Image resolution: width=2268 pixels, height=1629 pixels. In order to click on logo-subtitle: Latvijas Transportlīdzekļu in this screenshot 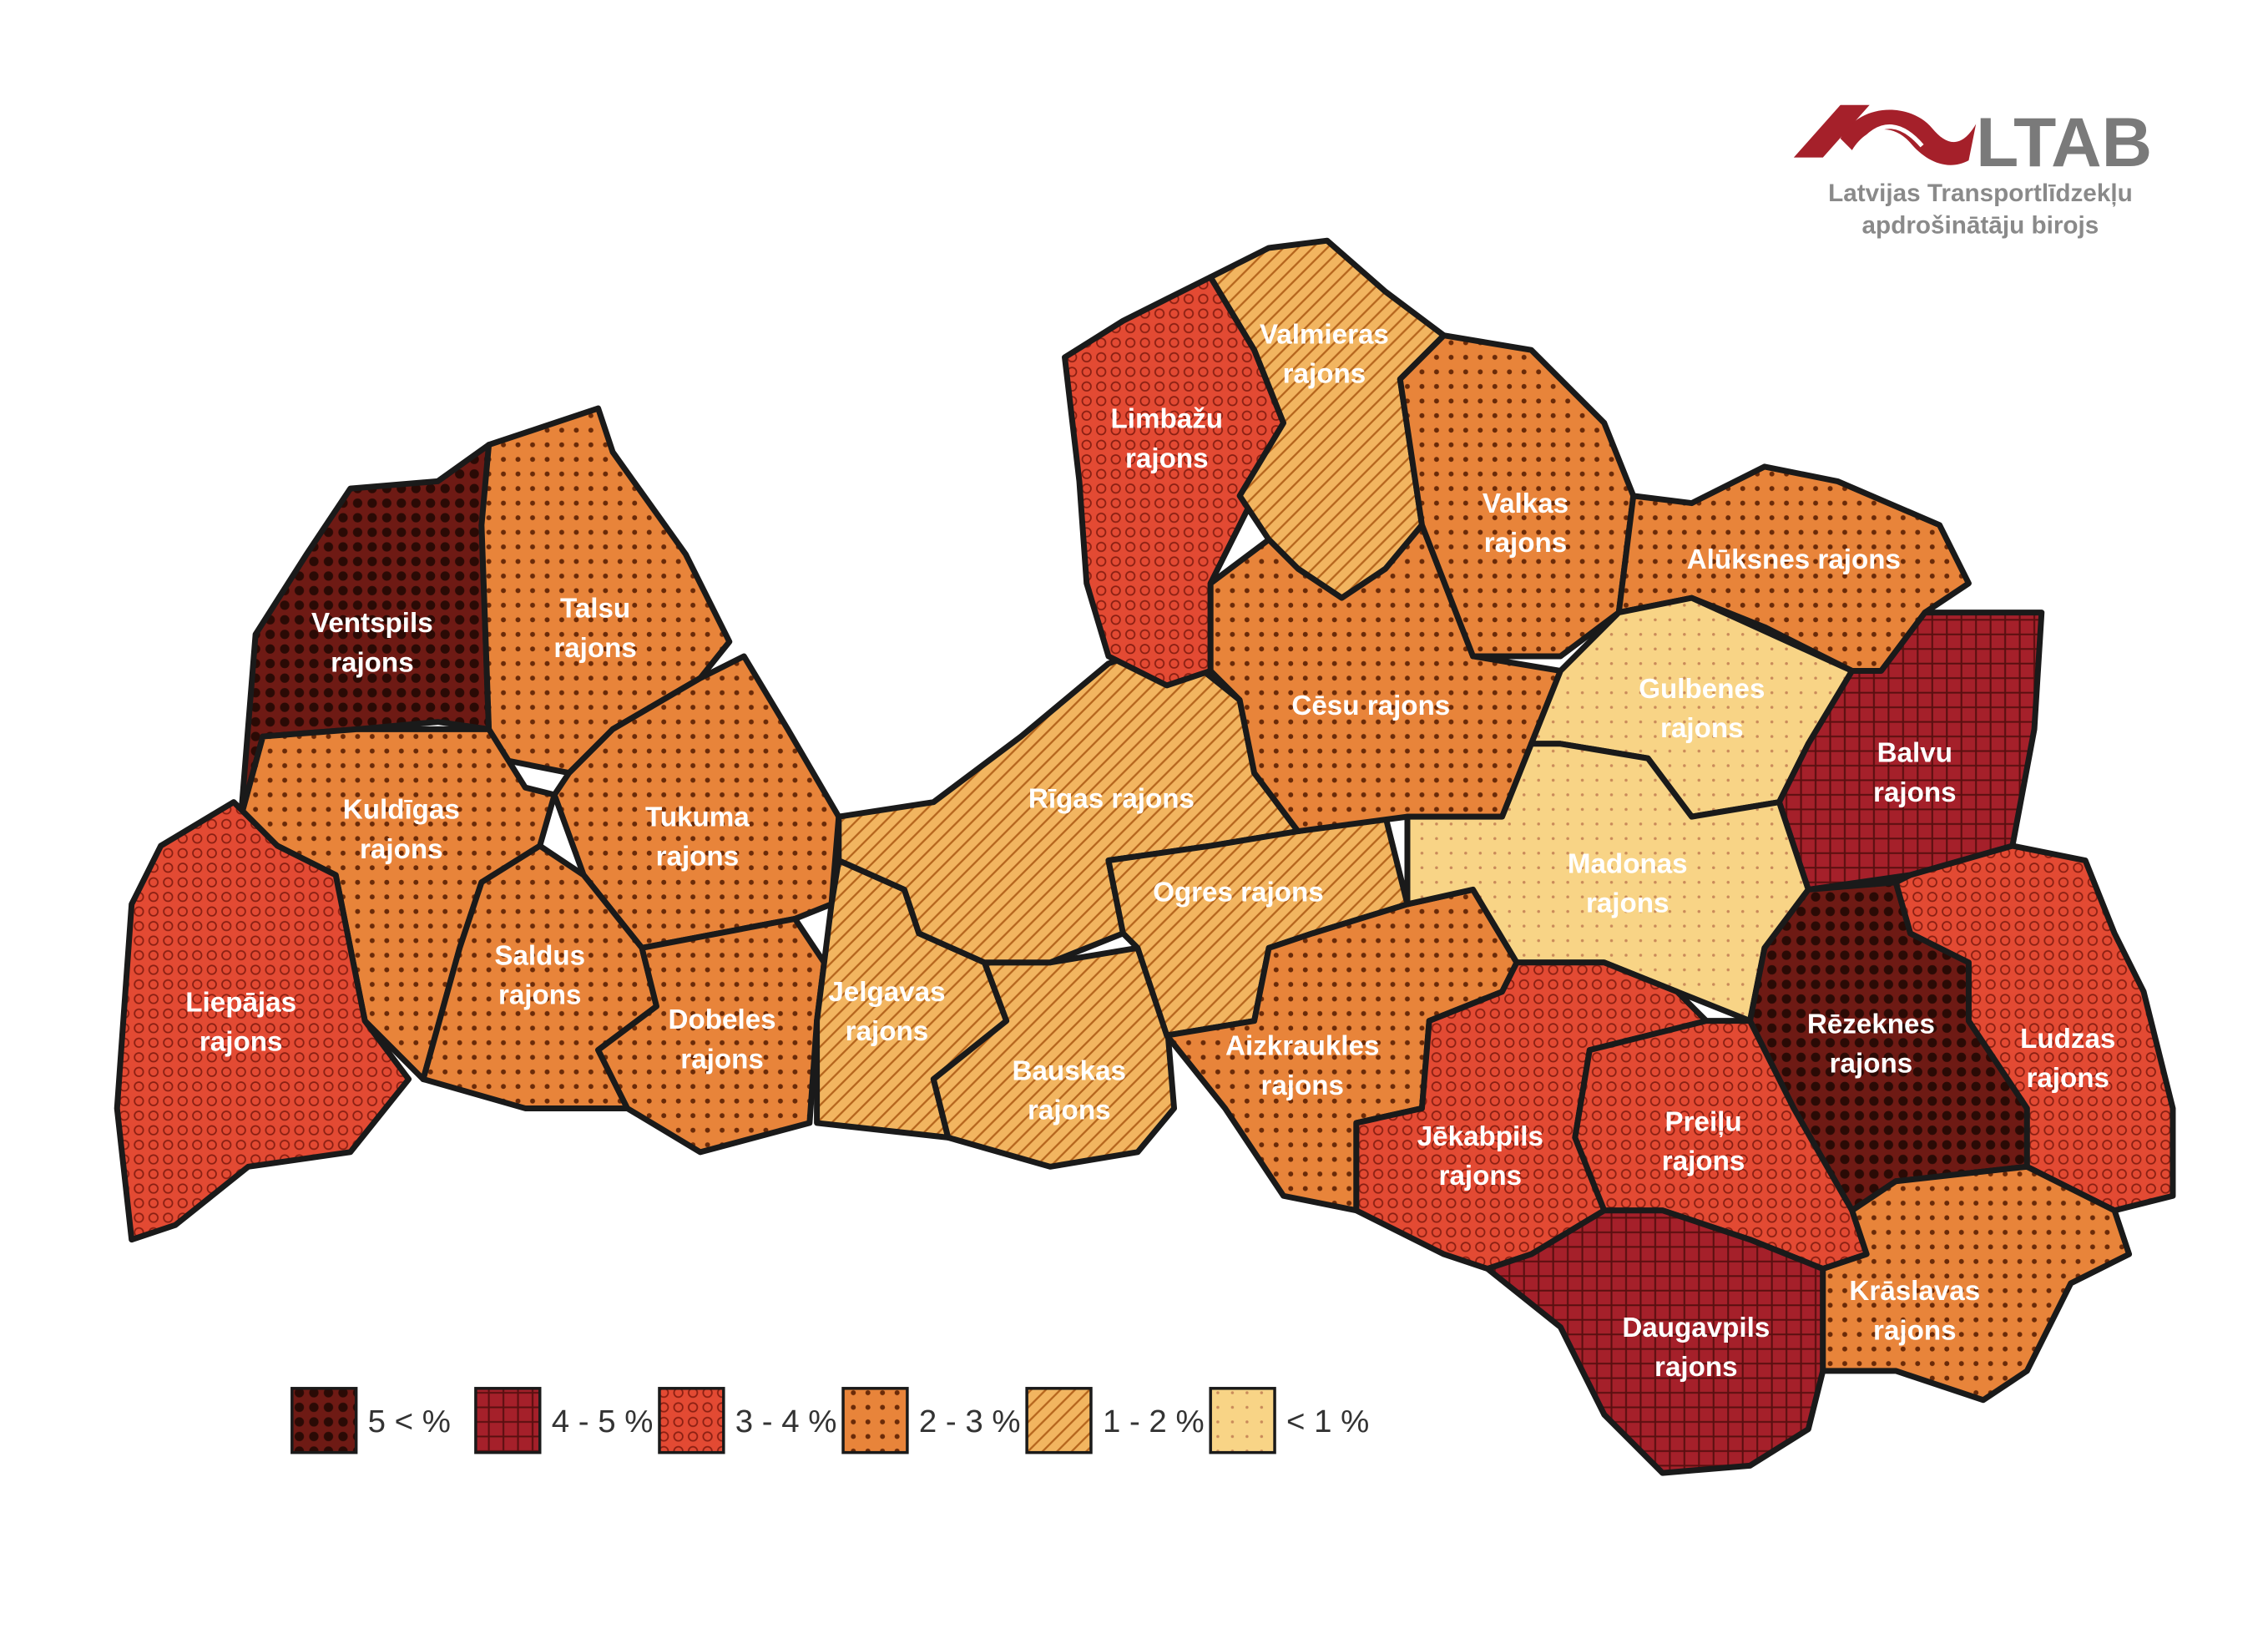, I will do `click(1980, 193)`.